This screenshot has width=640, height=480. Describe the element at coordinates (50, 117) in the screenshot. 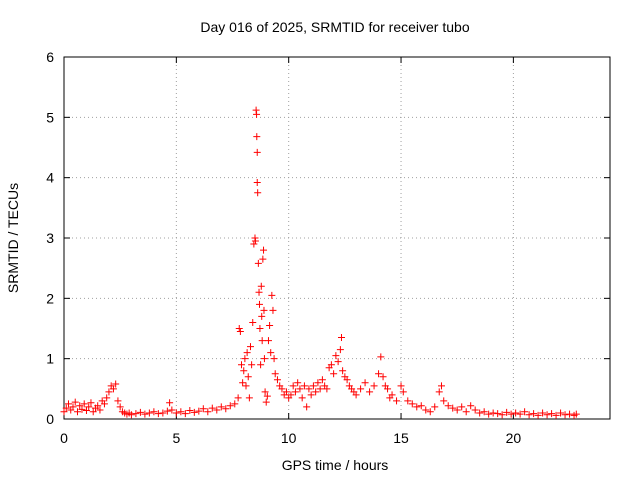

I see `y-tick-label: 5` at that location.